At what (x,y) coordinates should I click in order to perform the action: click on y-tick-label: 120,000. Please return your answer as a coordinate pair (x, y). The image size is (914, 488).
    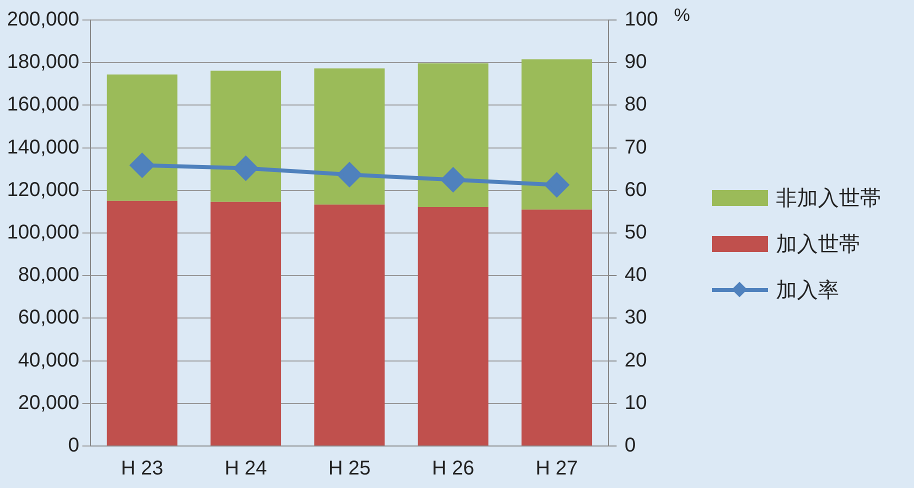
    Looking at the image, I should click on (43, 189).